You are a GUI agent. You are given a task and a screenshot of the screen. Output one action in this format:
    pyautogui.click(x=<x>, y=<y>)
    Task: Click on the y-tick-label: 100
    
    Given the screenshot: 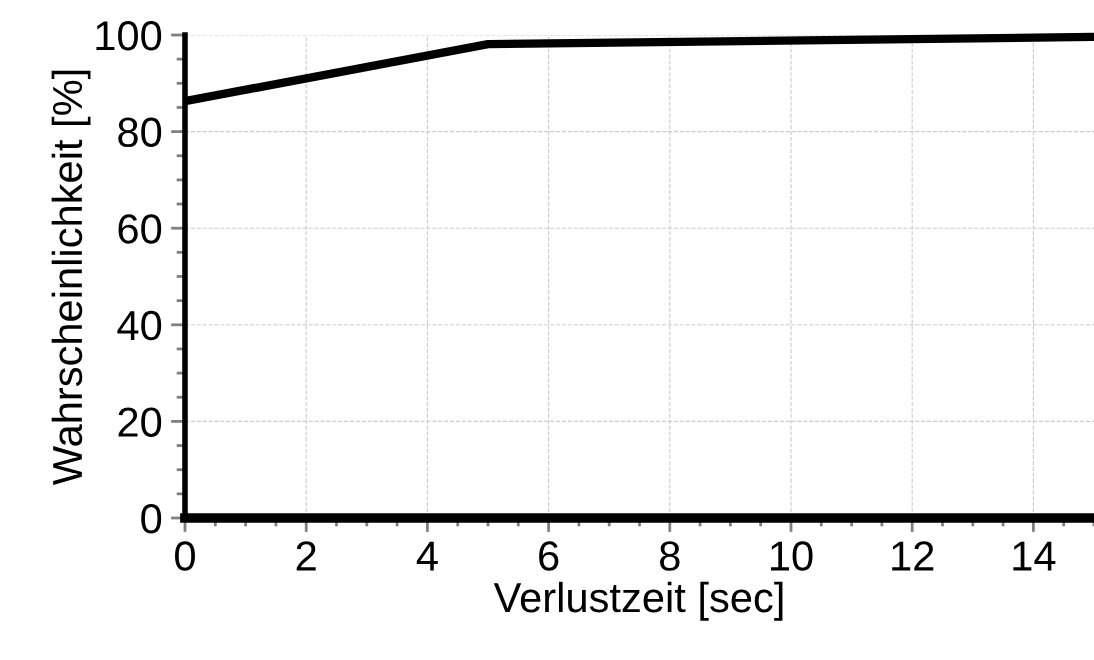 What is the action you would take?
    pyautogui.click(x=129, y=36)
    